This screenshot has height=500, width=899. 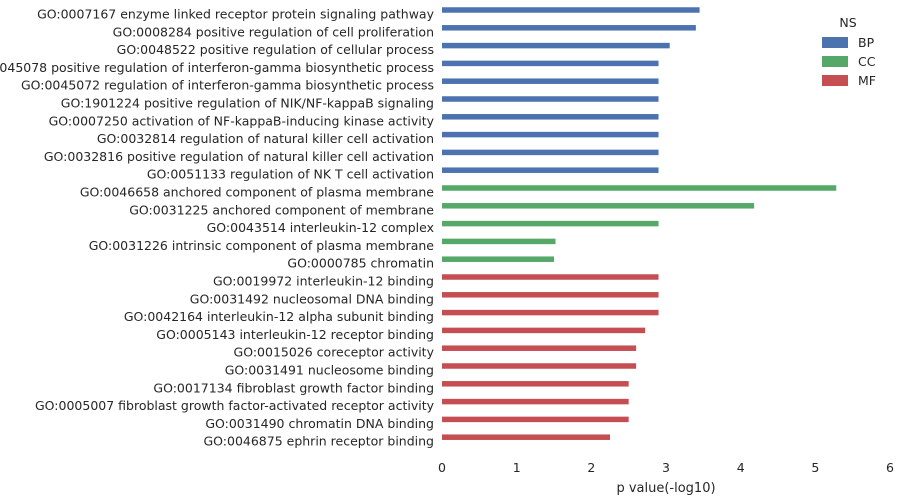 I want to click on category-label: GO:0031490 chromatin DNA binding, so click(x=319, y=423).